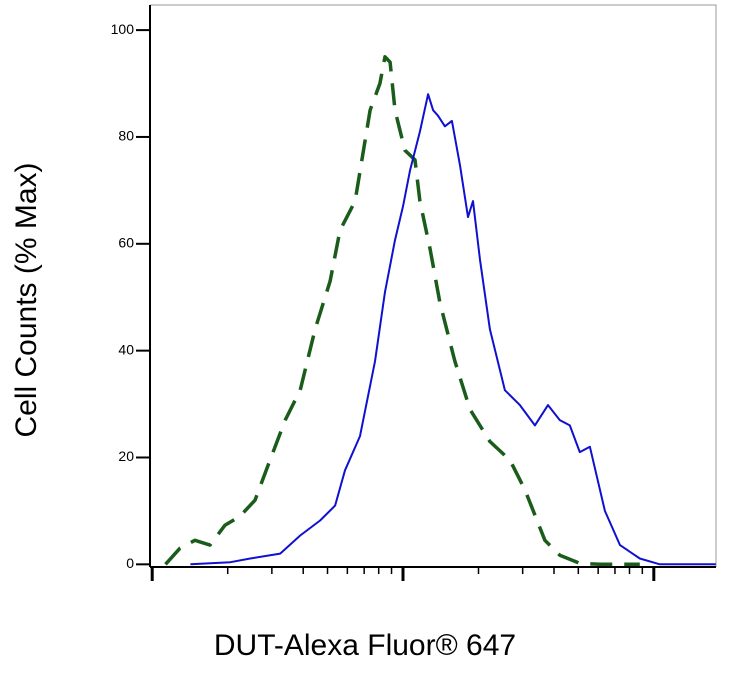 This screenshot has width=750, height=680. Describe the element at coordinates (126, 136) in the screenshot. I see `y-tick-label: 80` at that location.